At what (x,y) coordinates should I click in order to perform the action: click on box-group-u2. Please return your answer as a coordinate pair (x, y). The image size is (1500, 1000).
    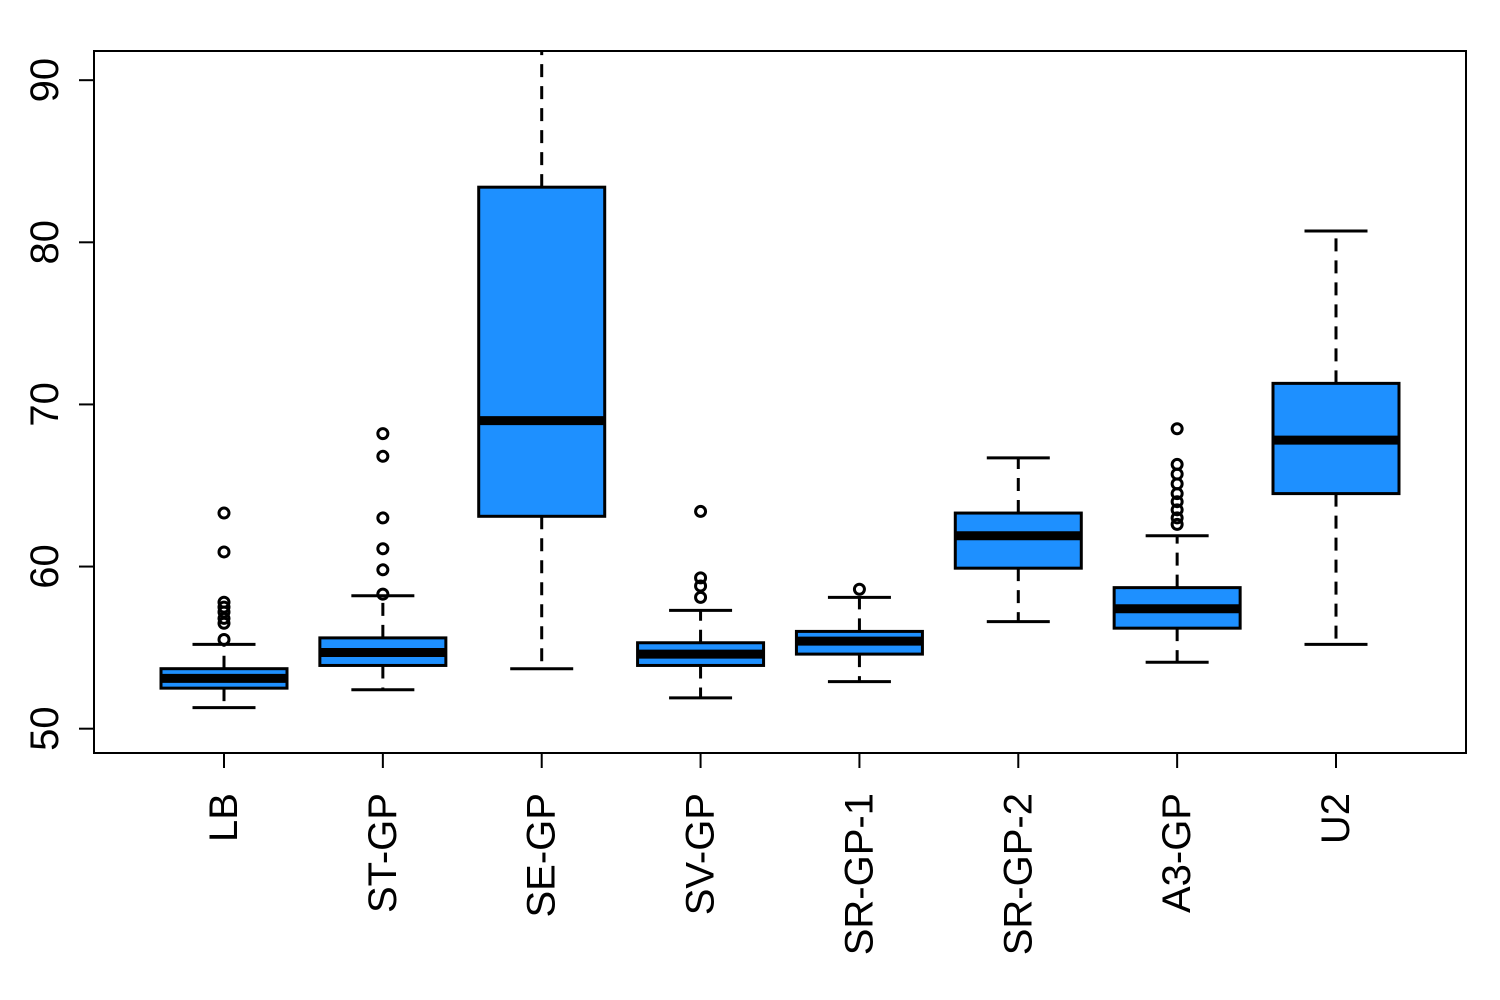
    Looking at the image, I should click on (1336, 437).